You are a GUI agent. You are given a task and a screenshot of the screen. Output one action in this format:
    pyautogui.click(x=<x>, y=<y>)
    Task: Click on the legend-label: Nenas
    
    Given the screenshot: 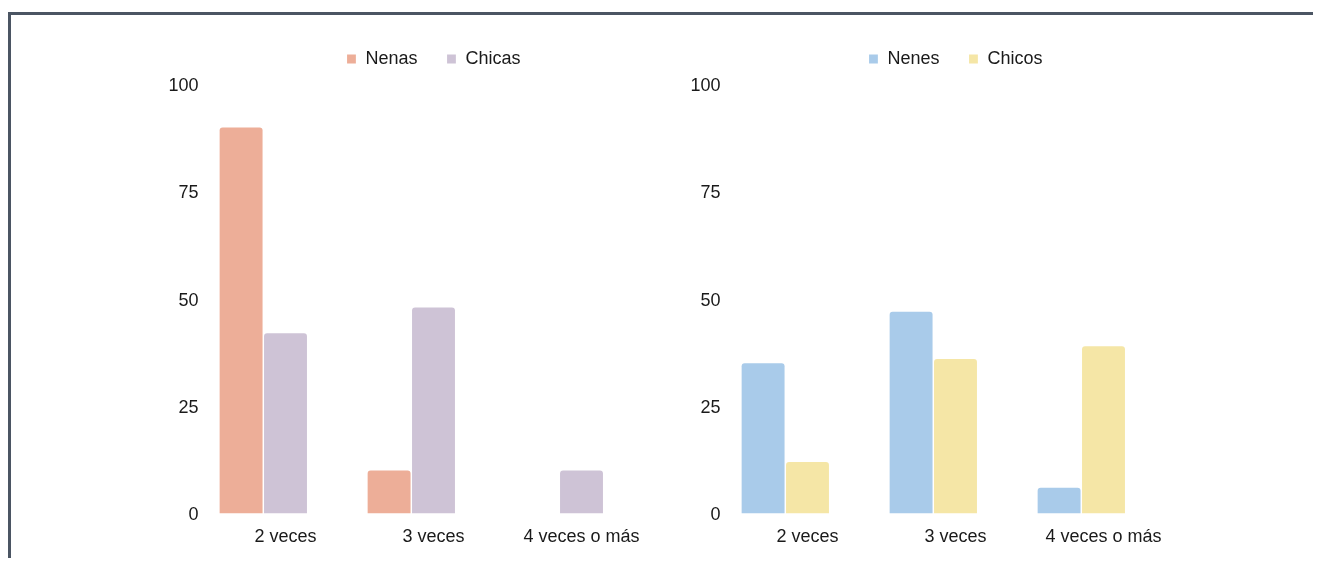 What is the action you would take?
    pyautogui.click(x=391, y=58)
    